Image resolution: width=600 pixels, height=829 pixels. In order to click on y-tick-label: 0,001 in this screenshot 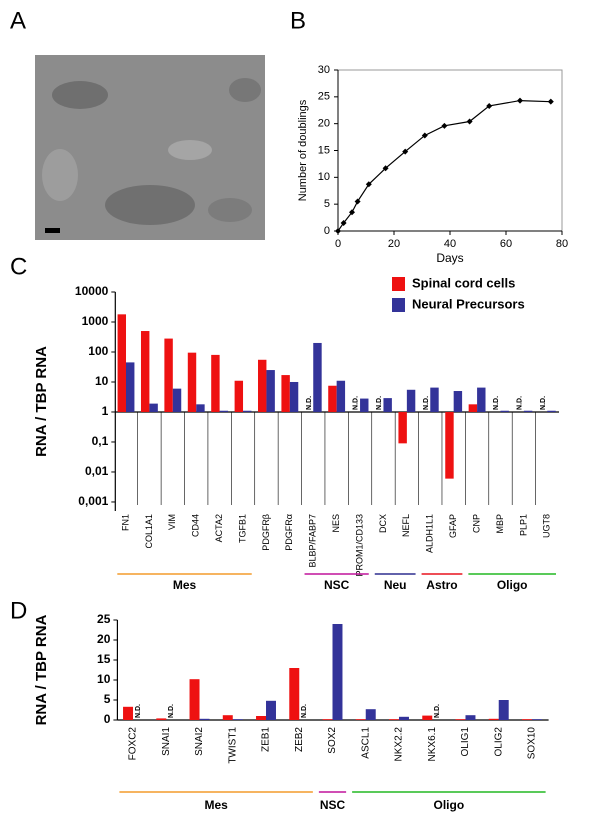, I will do `click(93, 501)`.